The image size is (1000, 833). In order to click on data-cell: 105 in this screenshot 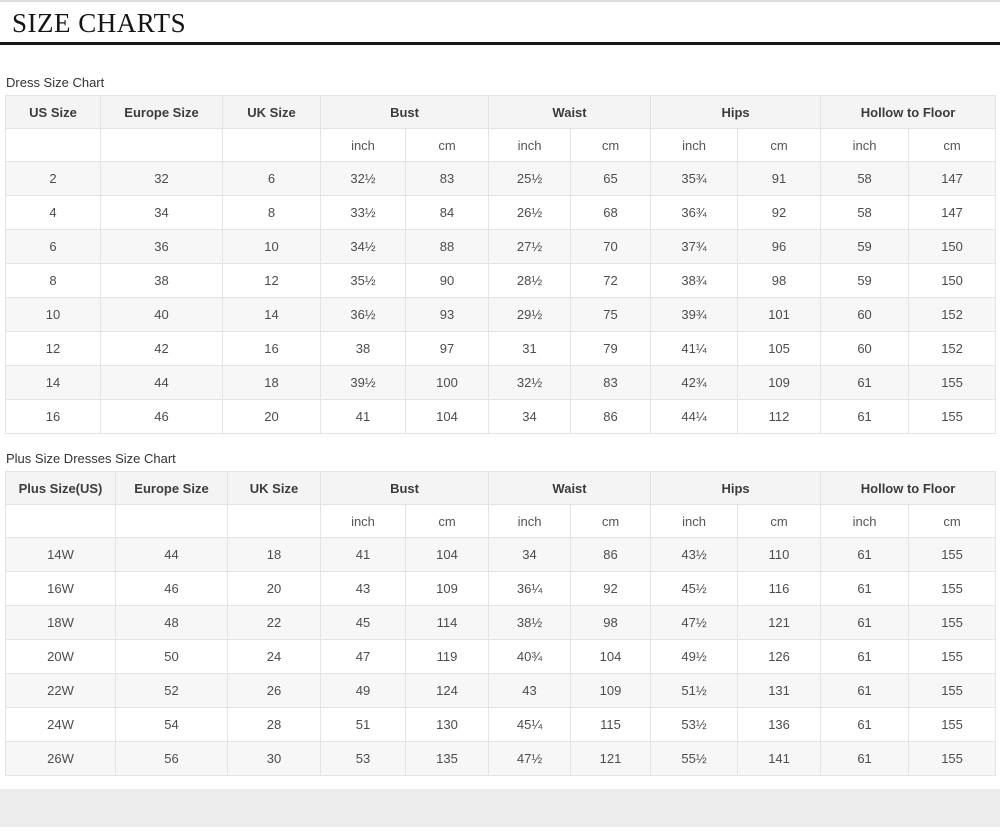, I will do `click(779, 348)`.